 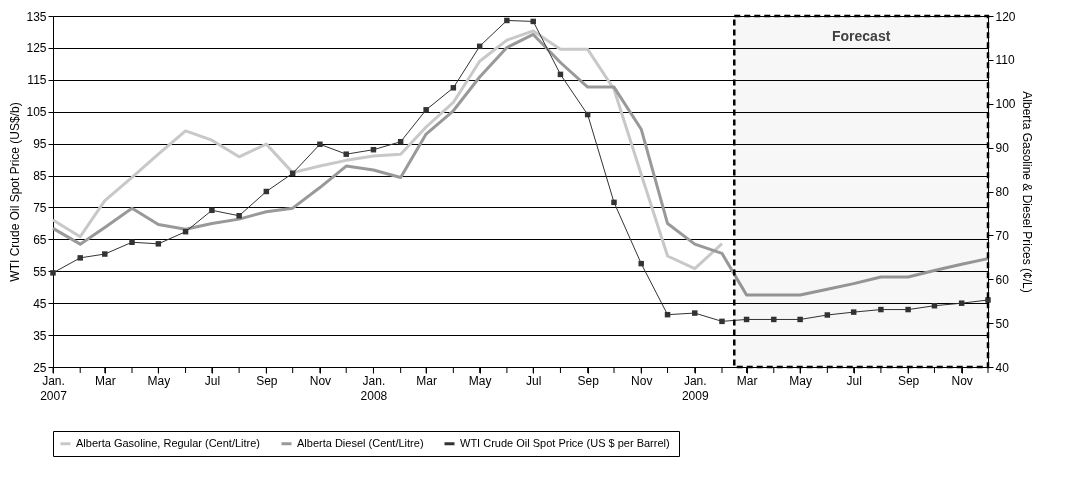 What do you see at coordinates (40, 176) in the screenshot?
I see `y-tick-label: 85` at bounding box center [40, 176].